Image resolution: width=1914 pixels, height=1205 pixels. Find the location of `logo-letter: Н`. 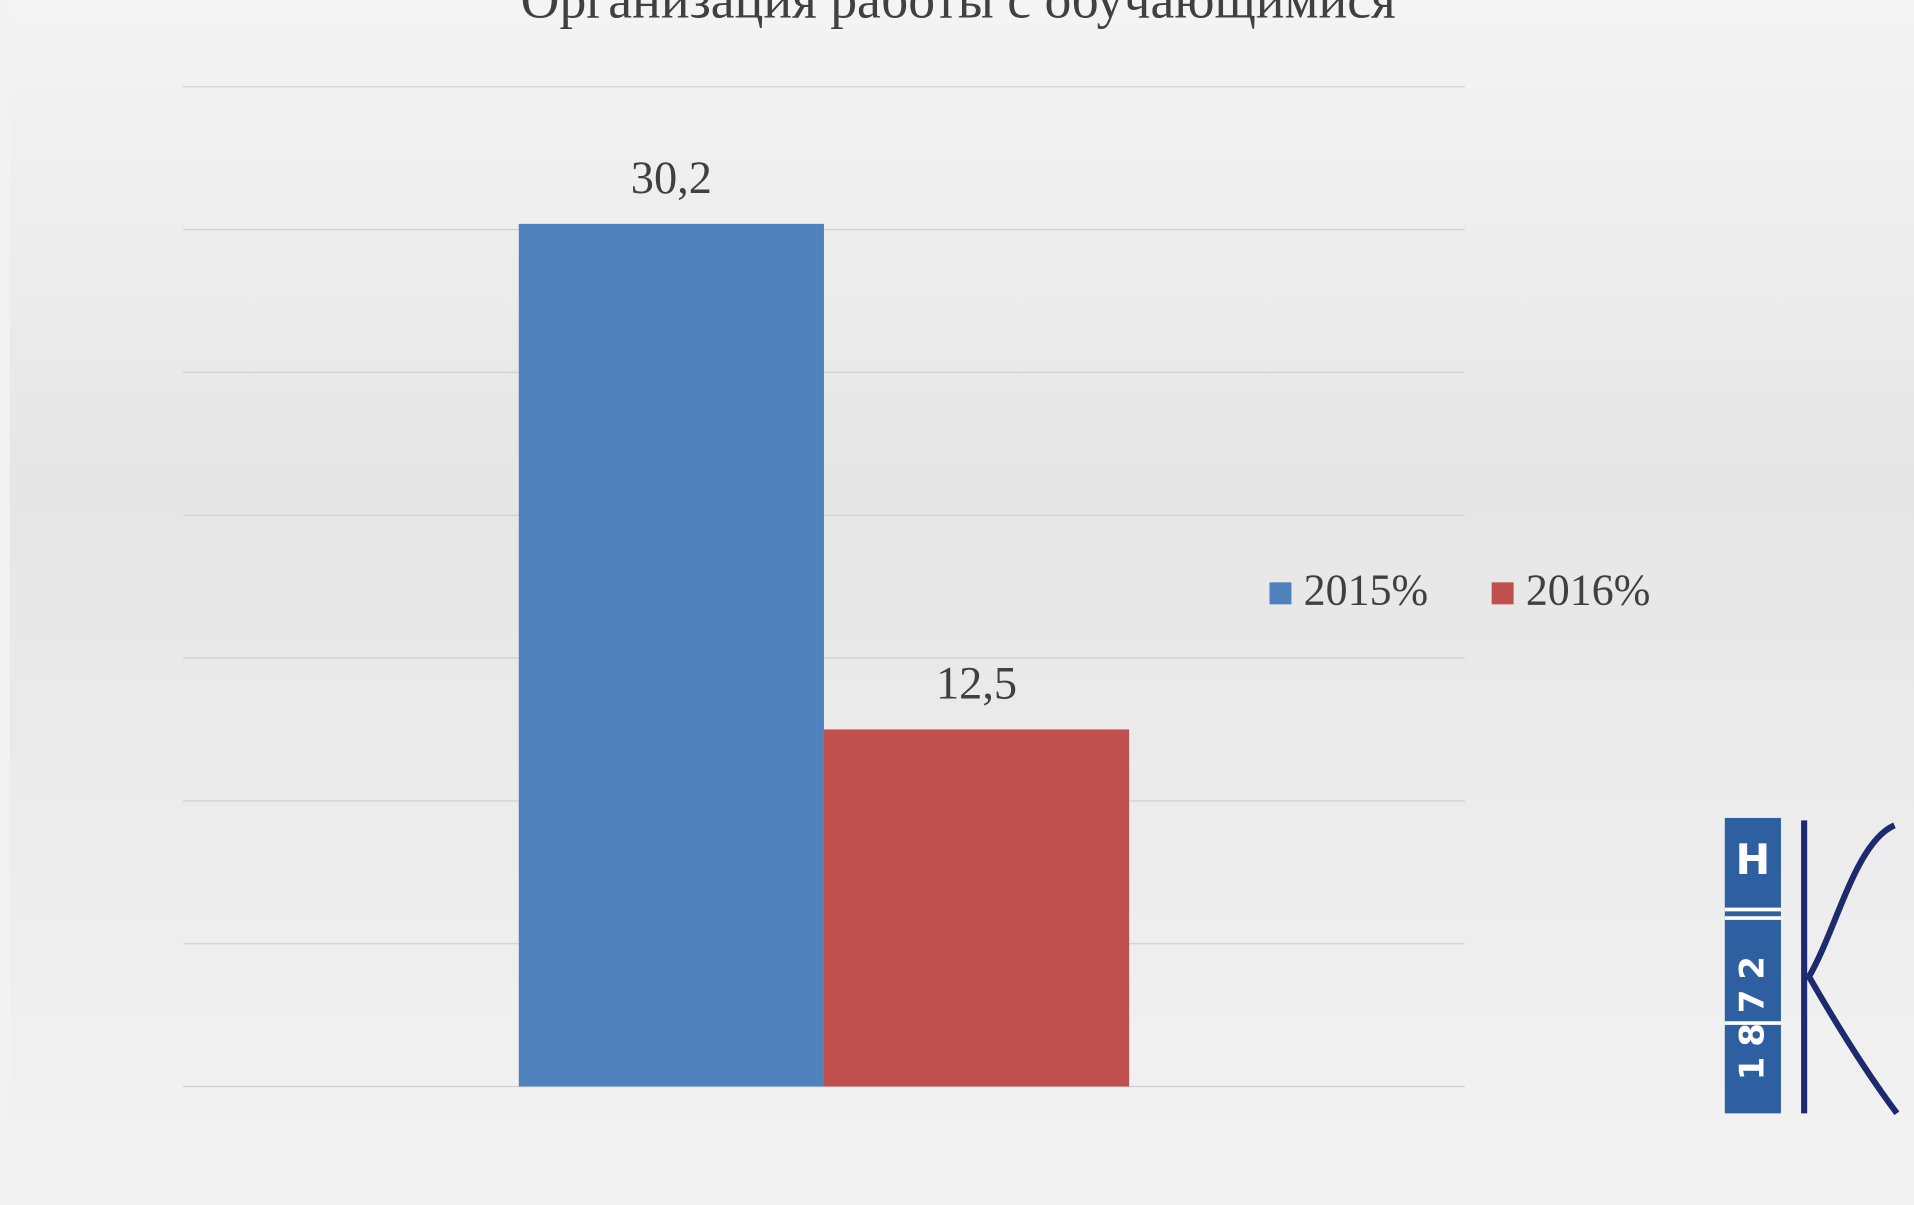

logo-letter: Н is located at coordinates (1753, 859).